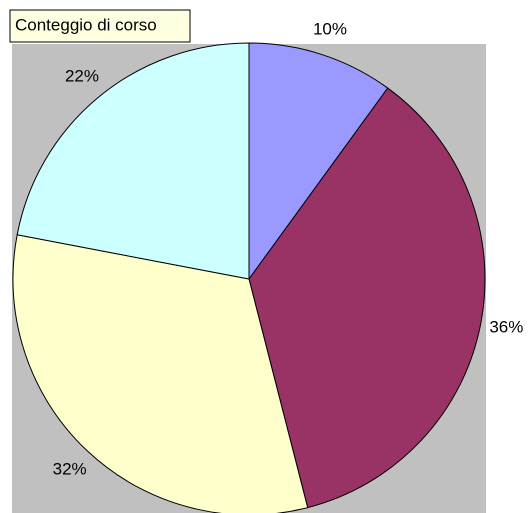  What do you see at coordinates (330, 28) in the screenshot?
I see `data-label: 10%` at bounding box center [330, 28].